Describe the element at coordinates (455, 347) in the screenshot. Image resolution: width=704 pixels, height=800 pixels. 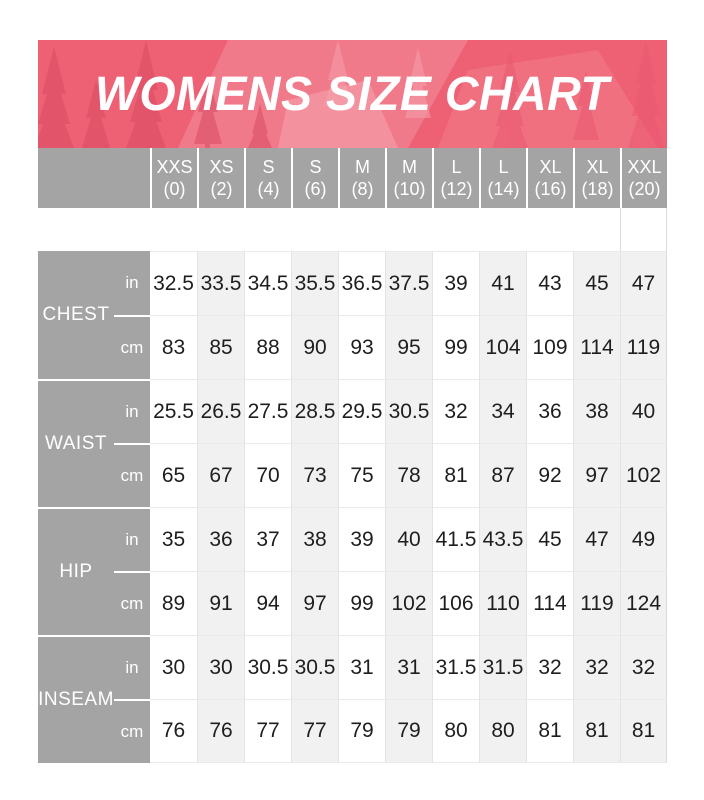
I see `value-cell: 99` at that location.